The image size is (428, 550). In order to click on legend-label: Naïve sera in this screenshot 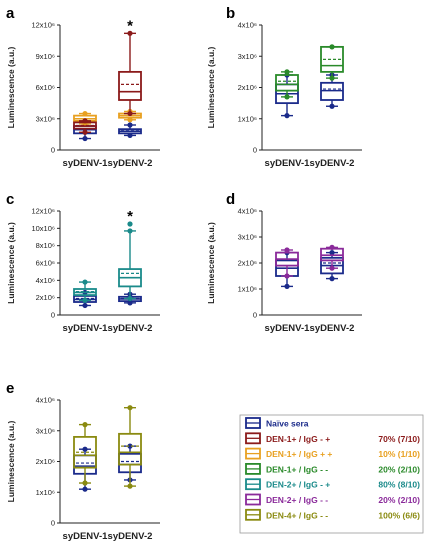, I will do `click(287, 424)`.